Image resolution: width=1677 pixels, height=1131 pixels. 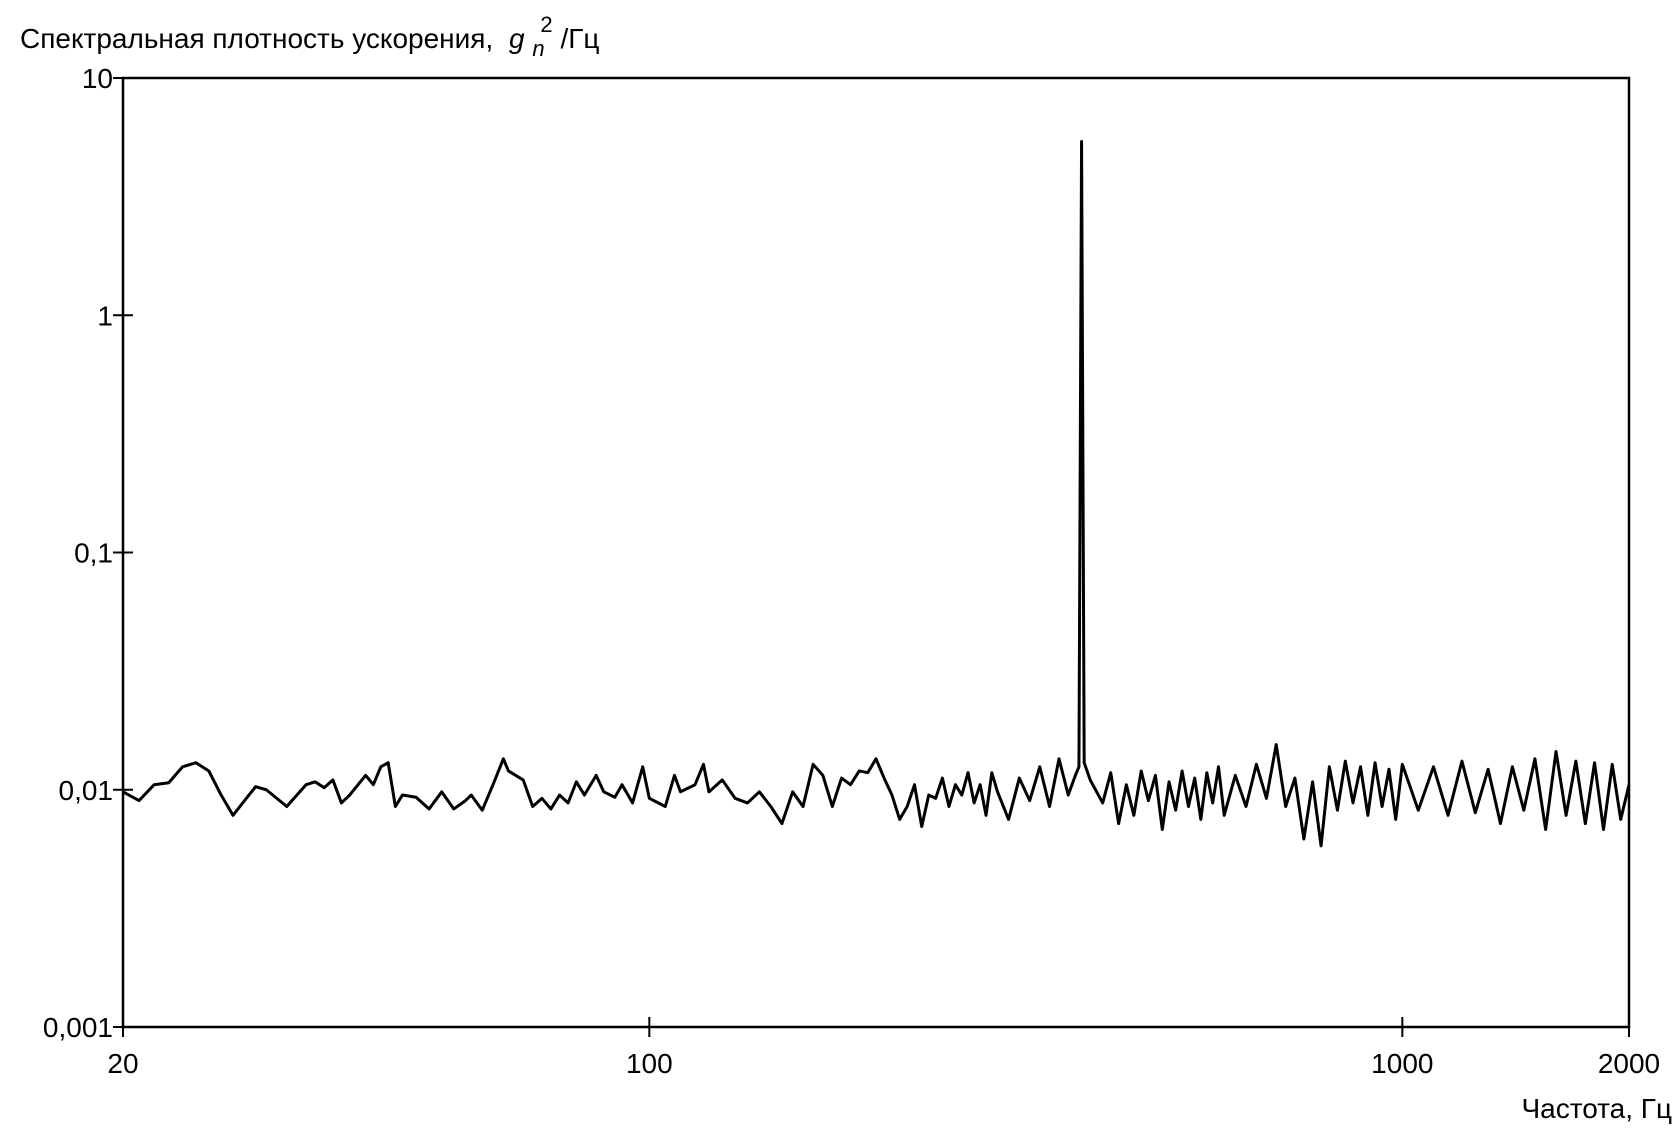 What do you see at coordinates (256, 38) in the screenshot?
I see `y-label-text: Спектральная плотность ускорения,` at bounding box center [256, 38].